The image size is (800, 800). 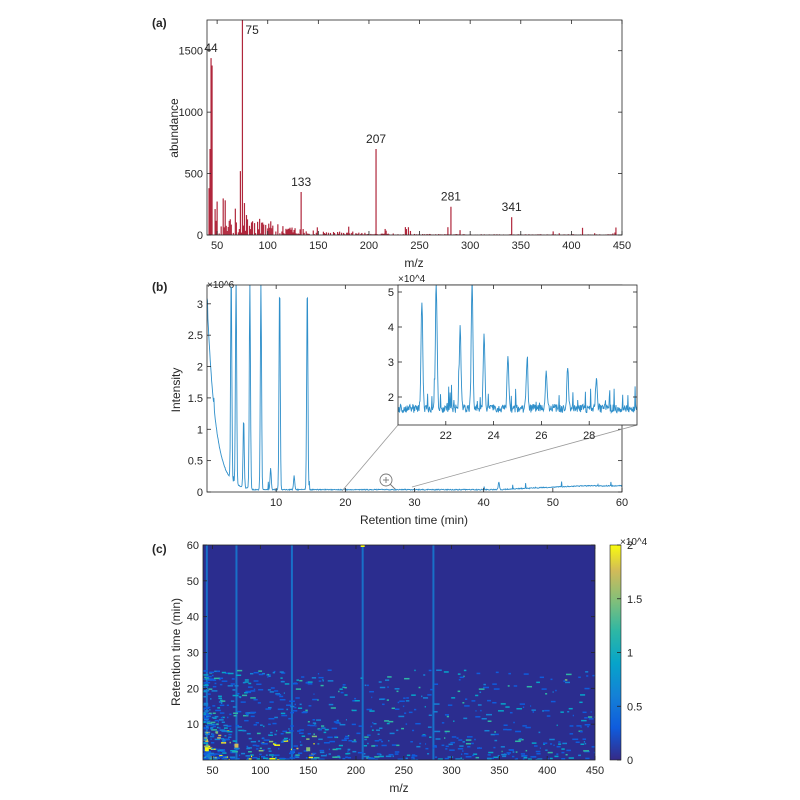 I want to click on inset-x-tick-label: 26, so click(x=541, y=436).